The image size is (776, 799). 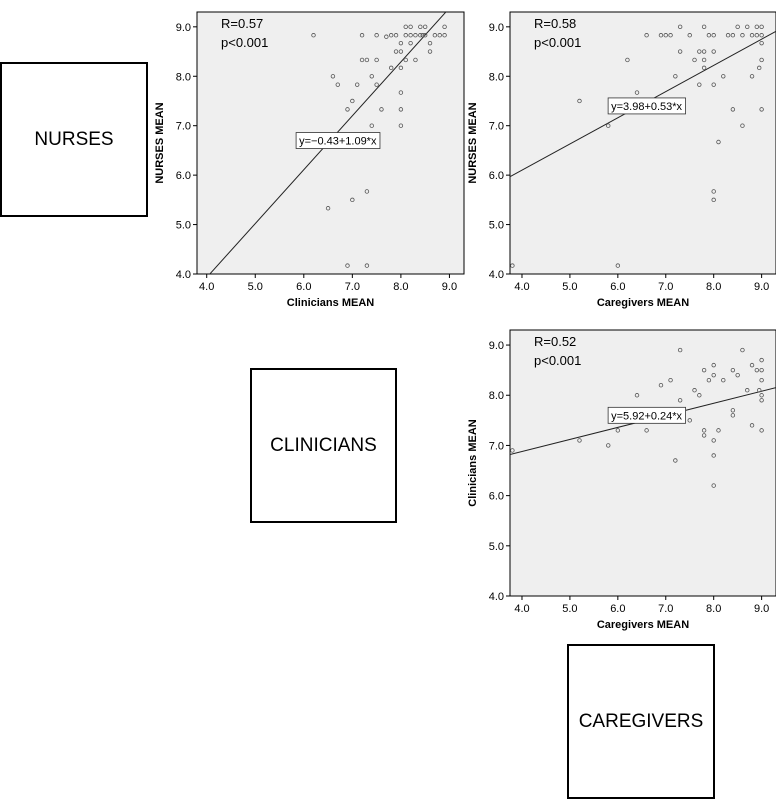 What do you see at coordinates (555, 23) in the screenshot?
I see `r-value: R=0.58` at bounding box center [555, 23].